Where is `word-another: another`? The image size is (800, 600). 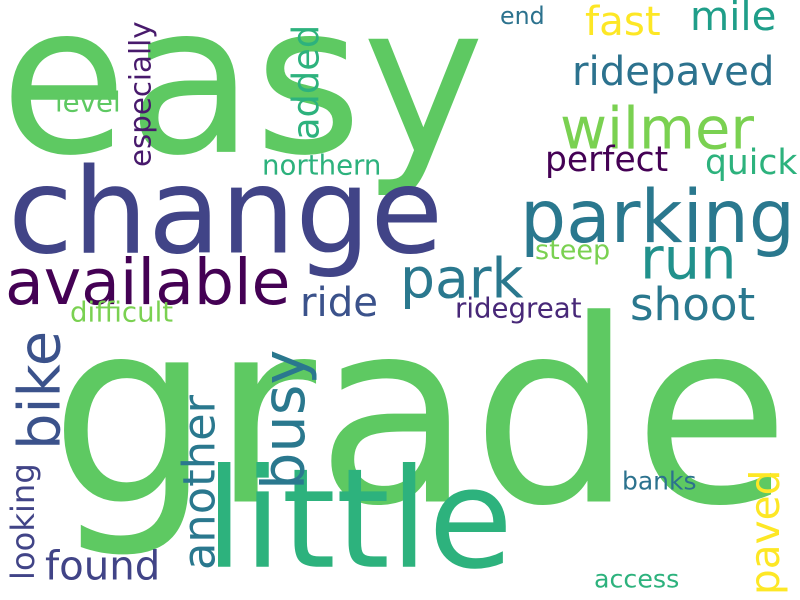
word-another: another is located at coordinates (199, 482).